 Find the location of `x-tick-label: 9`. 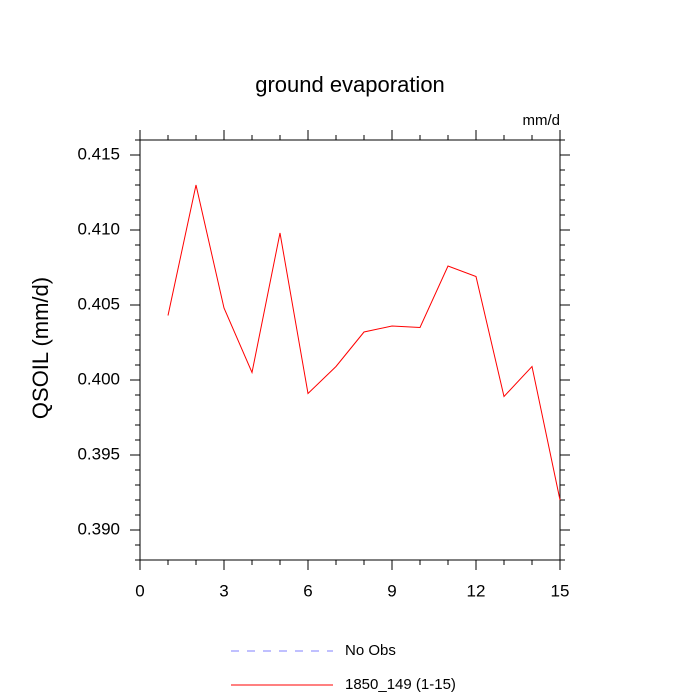

x-tick-label: 9 is located at coordinates (391, 590).